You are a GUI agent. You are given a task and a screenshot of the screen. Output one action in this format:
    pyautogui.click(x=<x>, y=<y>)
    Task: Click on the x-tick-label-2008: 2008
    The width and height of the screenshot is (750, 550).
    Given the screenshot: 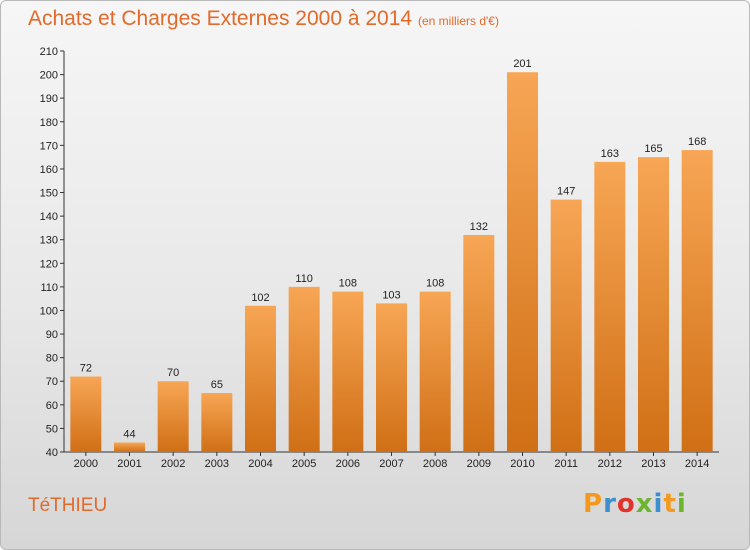 What is the action you would take?
    pyautogui.click(x=435, y=464)
    